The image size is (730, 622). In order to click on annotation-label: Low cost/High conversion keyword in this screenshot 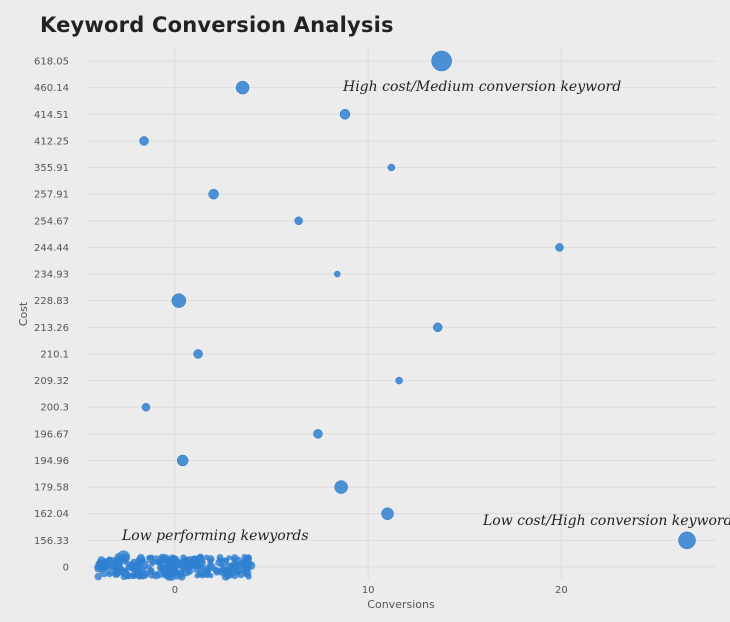, I will do `click(606, 521)`.